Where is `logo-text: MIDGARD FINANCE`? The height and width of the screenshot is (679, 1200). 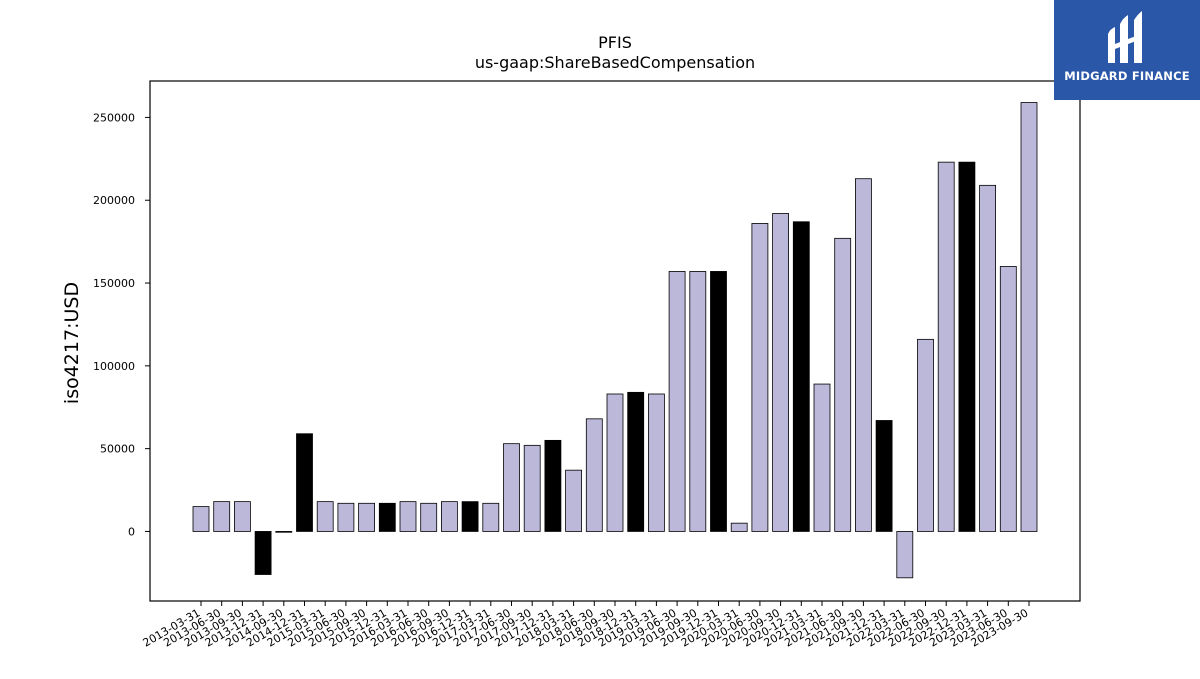 logo-text: MIDGARD FINANCE is located at coordinates (1127, 76).